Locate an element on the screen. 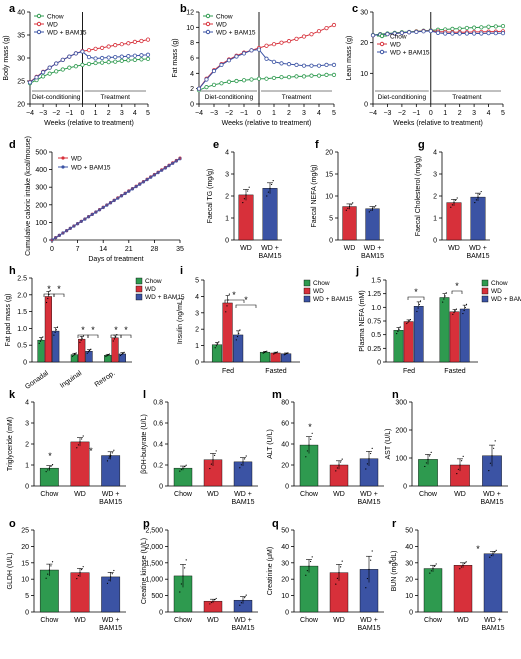  panel-label: c is located at coordinates (355, 9).